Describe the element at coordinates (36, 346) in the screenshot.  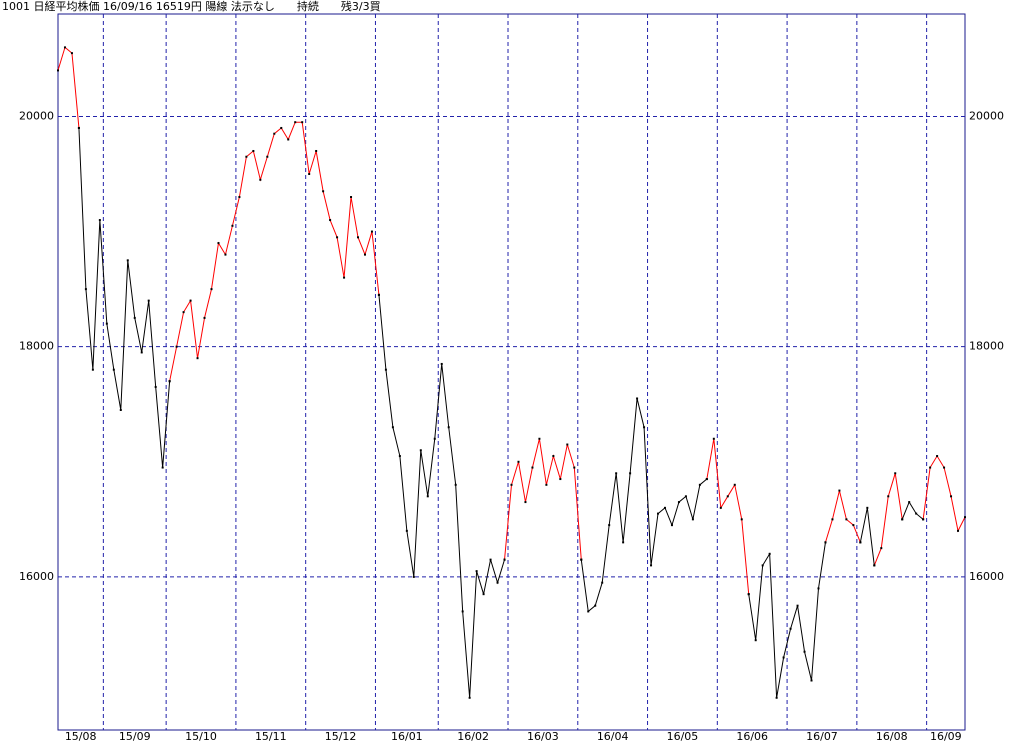
I see `y-tick-label: 18000` at that location.